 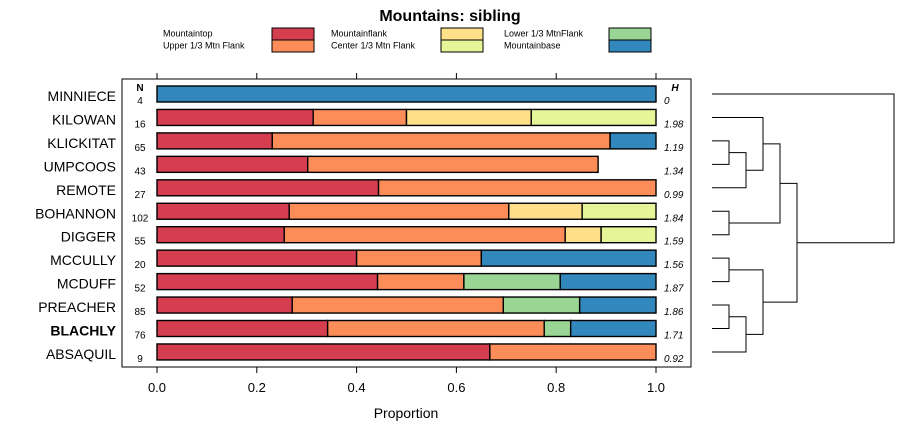 What do you see at coordinates (140, 195) in the screenshot?
I see `n-value: 27` at bounding box center [140, 195].